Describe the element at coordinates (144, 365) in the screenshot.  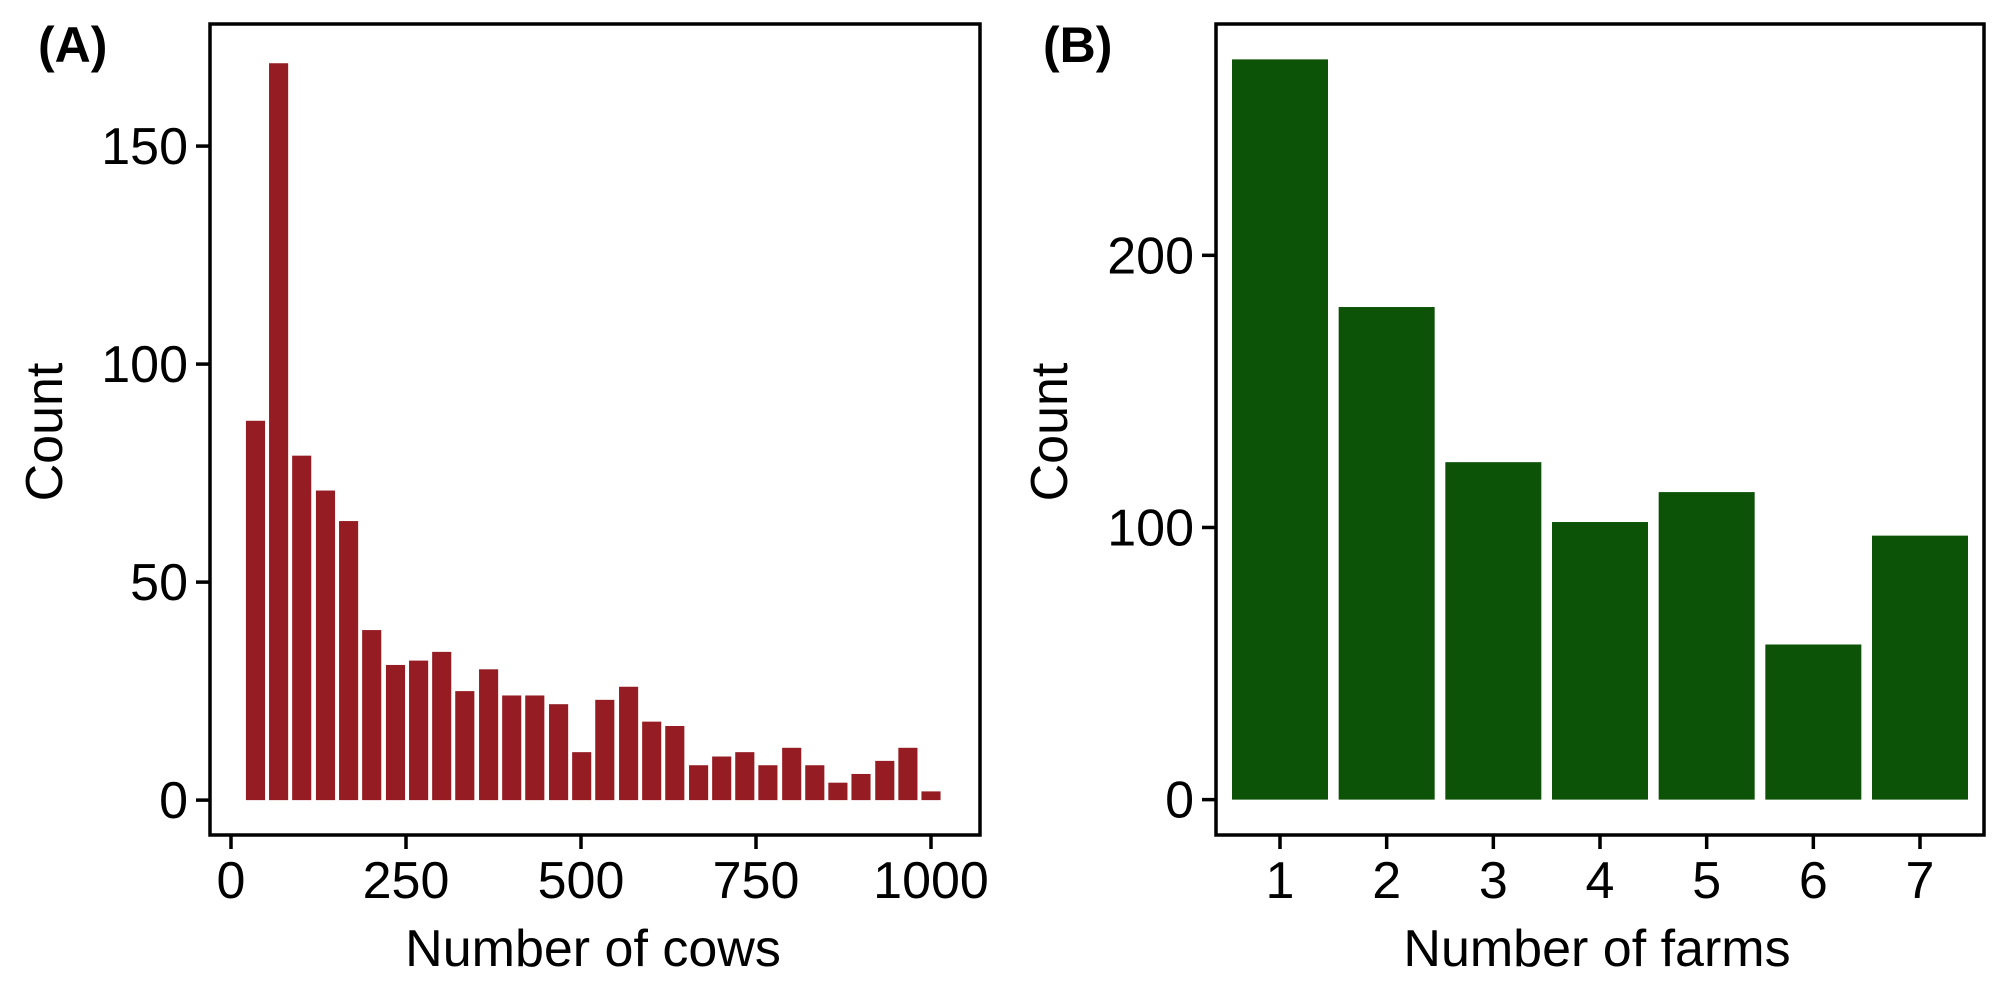
I see `panel-a-y-tick-label: 100` at that location.